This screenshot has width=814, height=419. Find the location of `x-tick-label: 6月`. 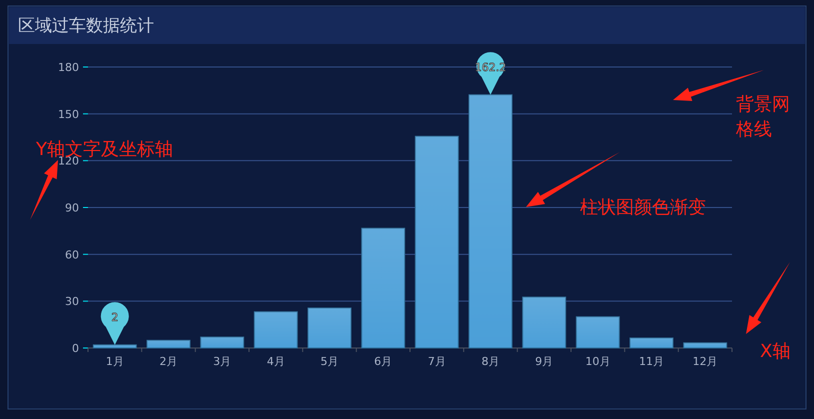

x-tick-label: 6月 is located at coordinates (383, 361).